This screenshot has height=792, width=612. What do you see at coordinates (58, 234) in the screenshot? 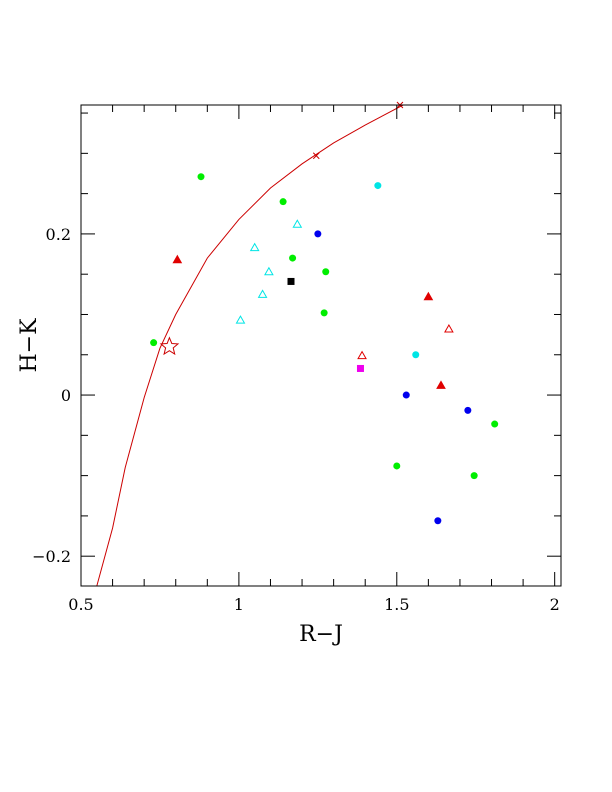
I see `y-tick-label: 0.2` at bounding box center [58, 234].